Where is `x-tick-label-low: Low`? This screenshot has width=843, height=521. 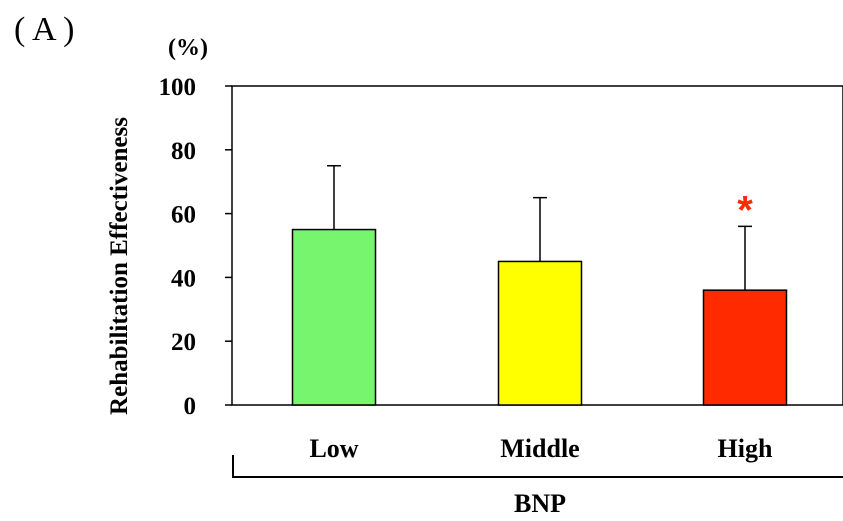
x-tick-label-low: Low is located at coordinates (333, 448).